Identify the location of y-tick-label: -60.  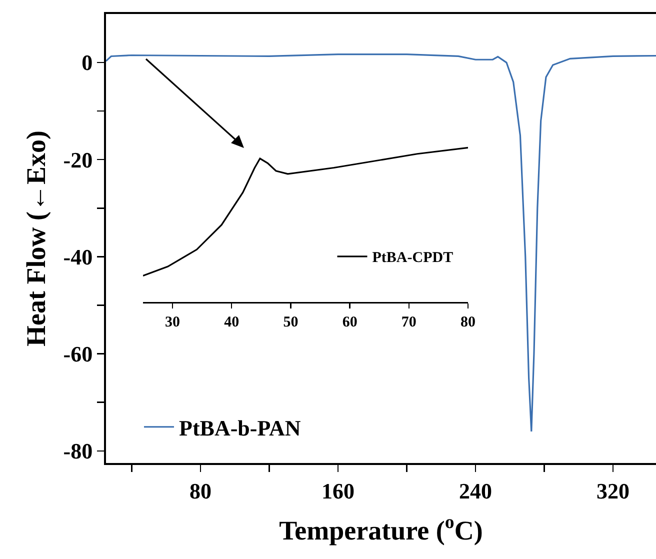
(78, 353).